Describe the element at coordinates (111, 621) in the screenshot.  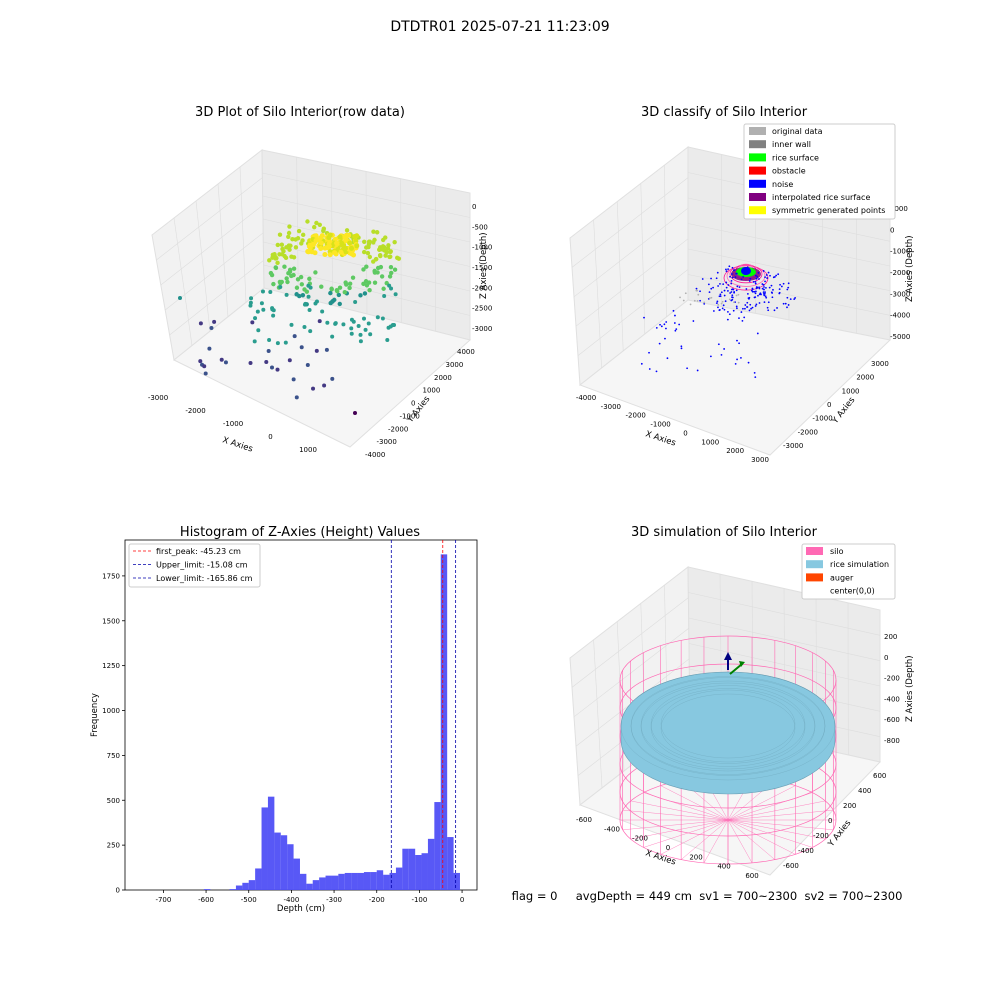
I see `y-tick-label: 1500` at that location.